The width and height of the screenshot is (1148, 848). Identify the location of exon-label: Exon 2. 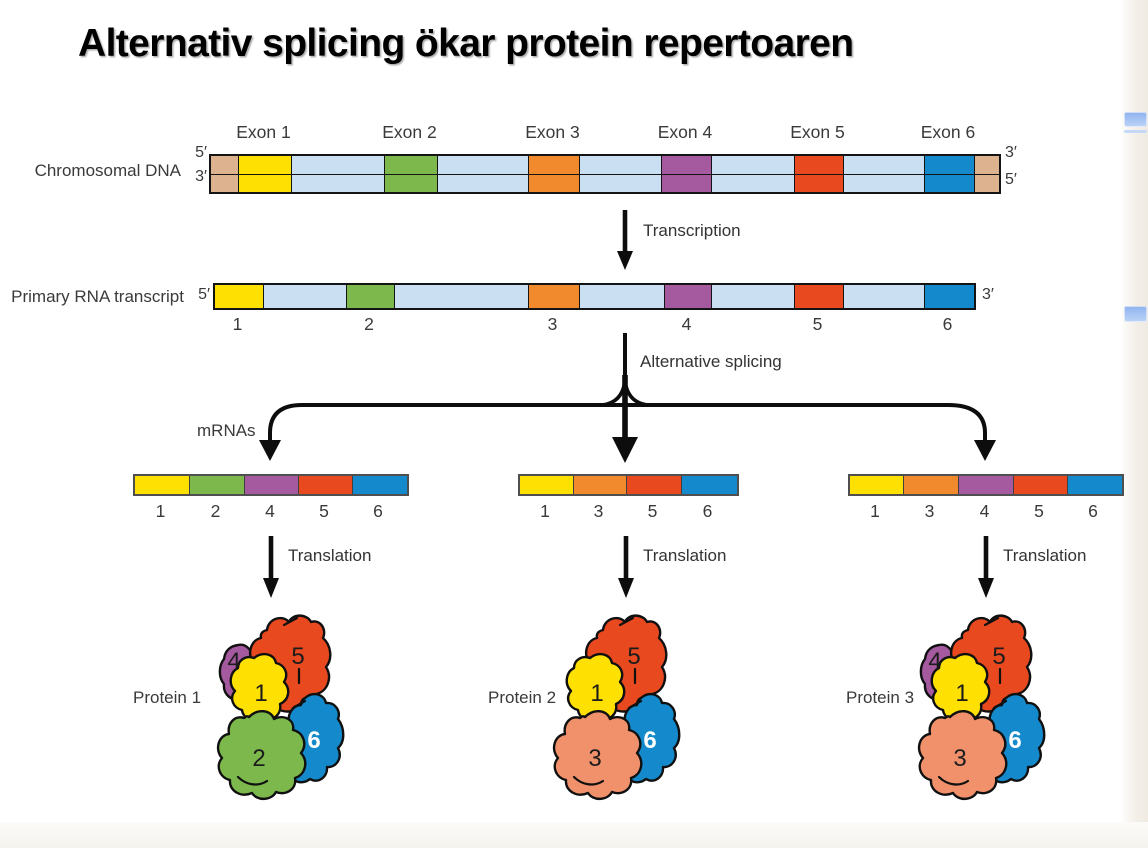
(409, 132).